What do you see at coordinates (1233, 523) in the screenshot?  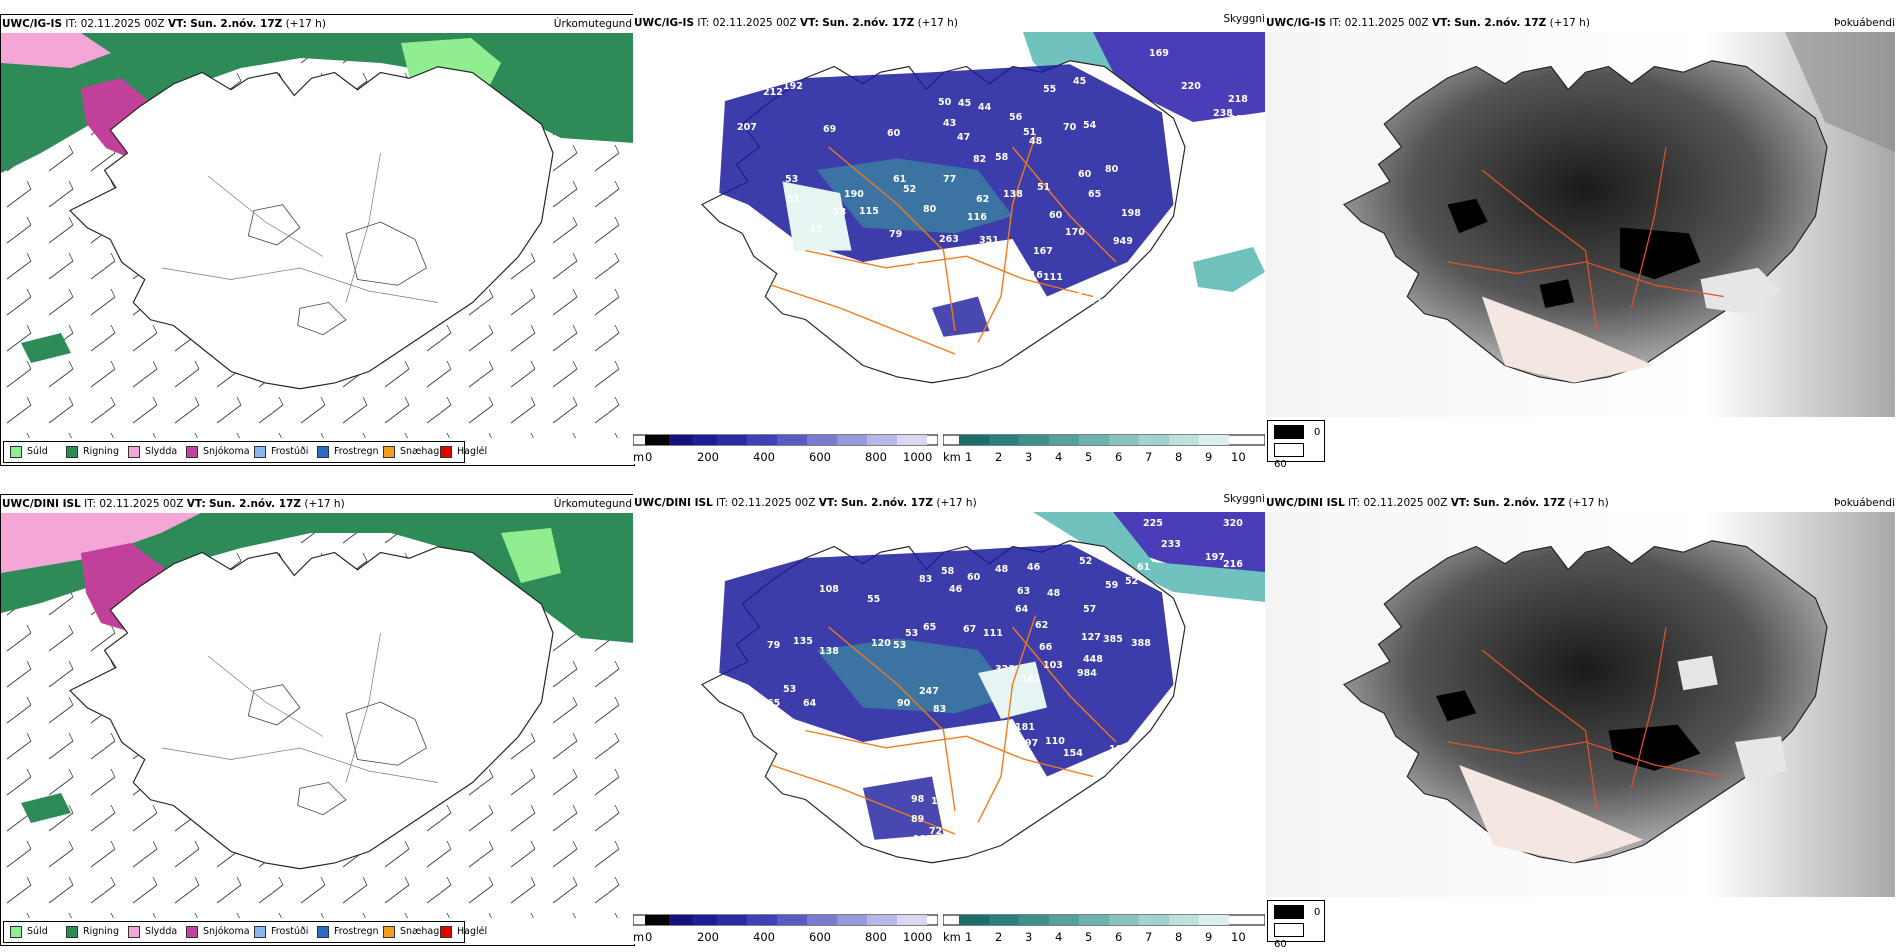 I see `svg-text: 320` at bounding box center [1233, 523].